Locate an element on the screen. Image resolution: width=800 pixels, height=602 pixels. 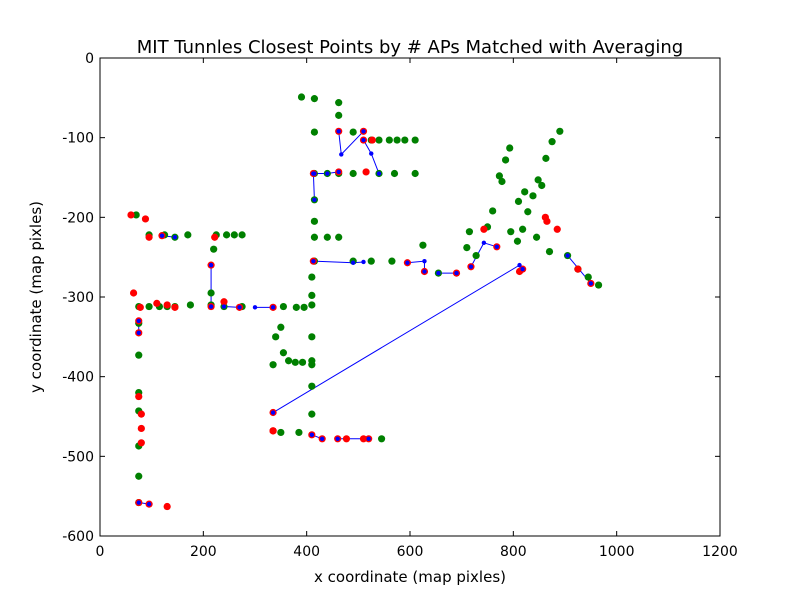
x-tick-label: 400 is located at coordinates (306, 552).